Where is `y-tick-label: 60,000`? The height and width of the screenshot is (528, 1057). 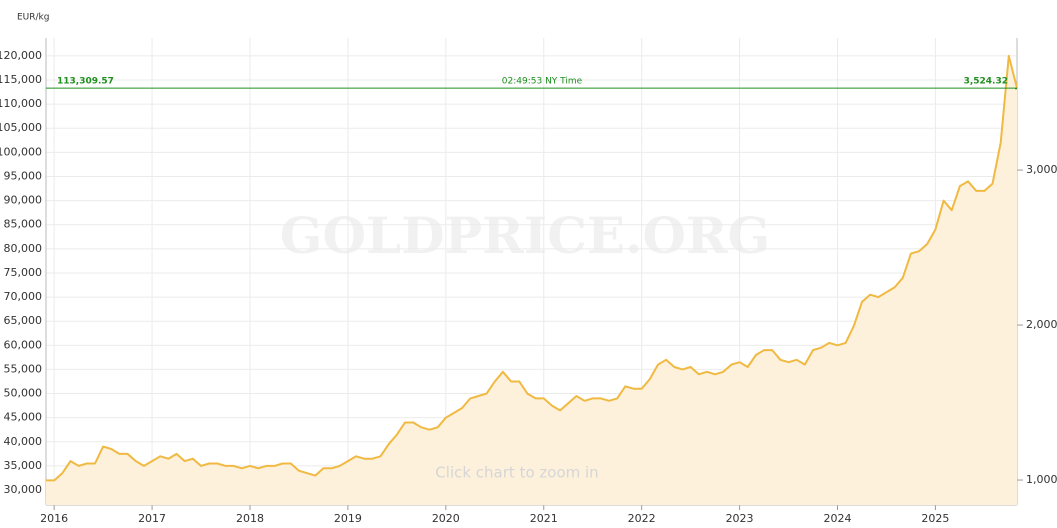 y-tick-label: 60,000 is located at coordinates (23, 344).